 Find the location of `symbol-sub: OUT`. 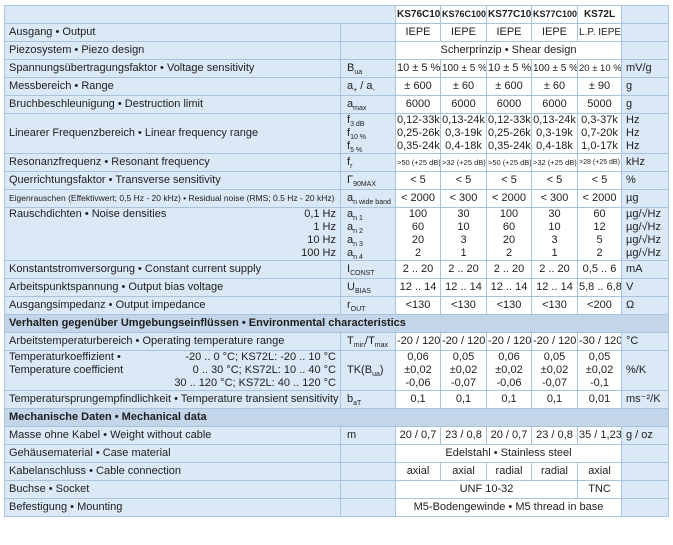

symbol-sub: OUT is located at coordinates (358, 309).